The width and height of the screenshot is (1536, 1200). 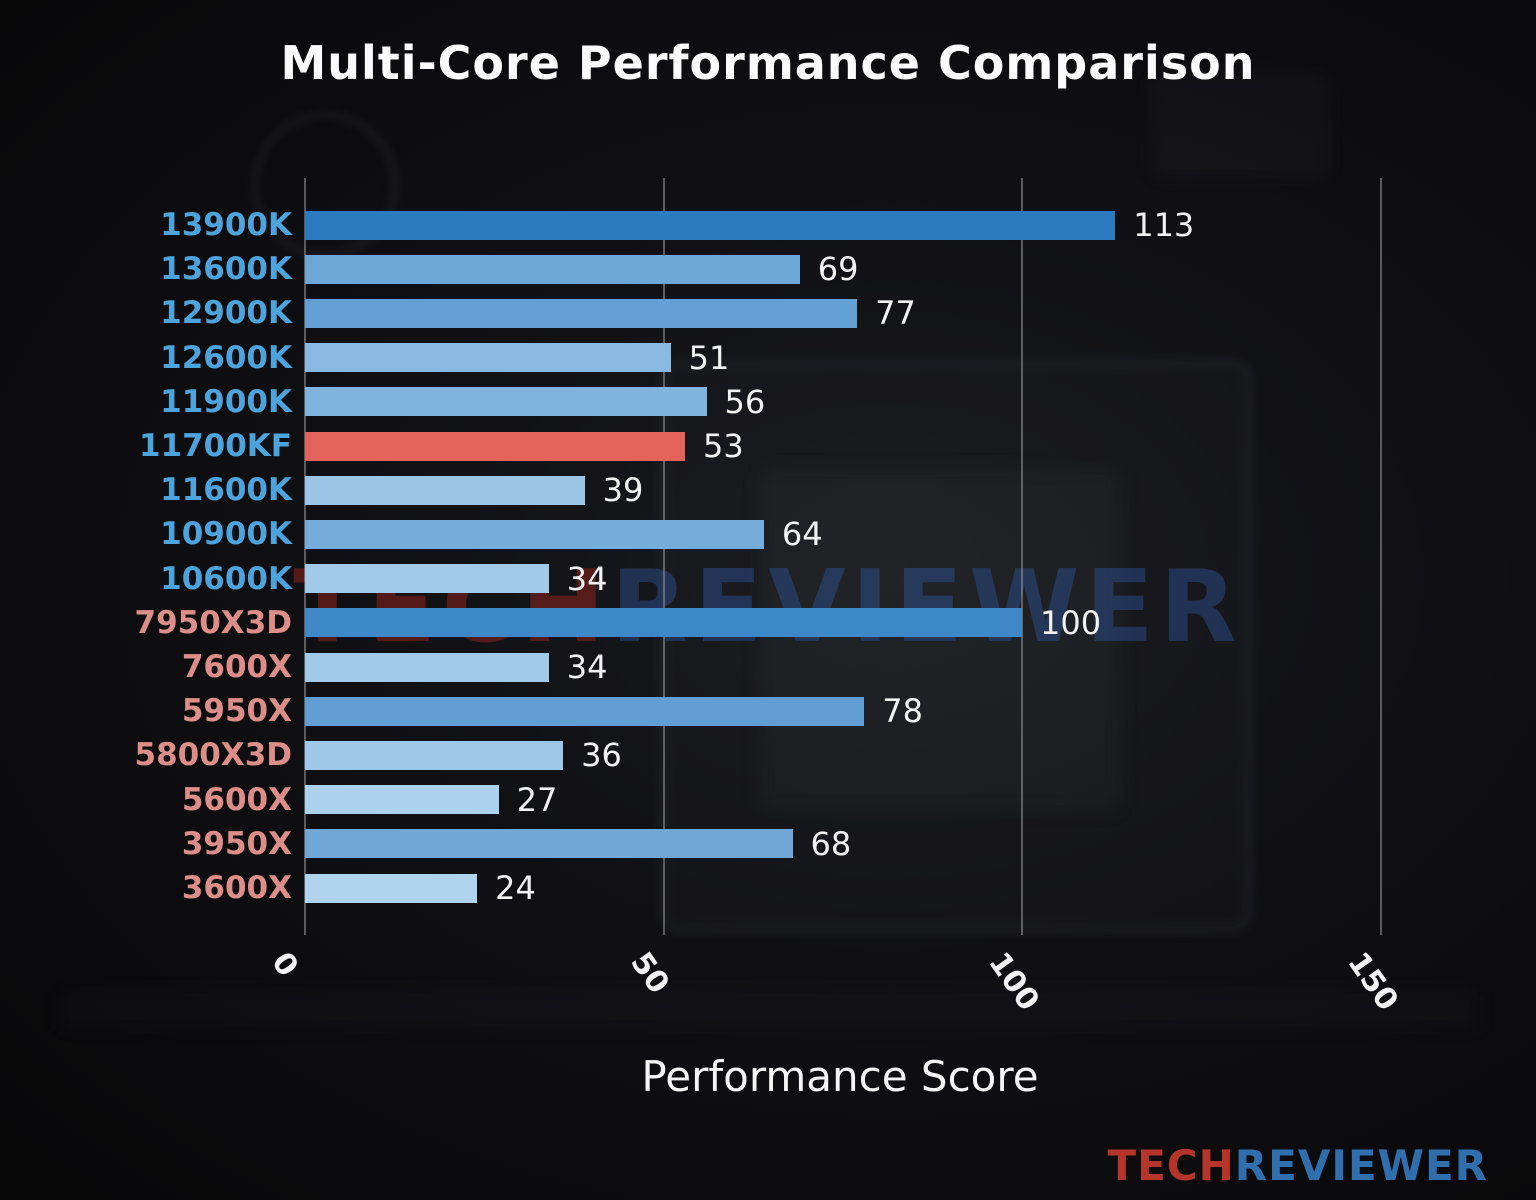 What do you see at coordinates (226, 490) in the screenshot?
I see `category-label: 11600K` at bounding box center [226, 490].